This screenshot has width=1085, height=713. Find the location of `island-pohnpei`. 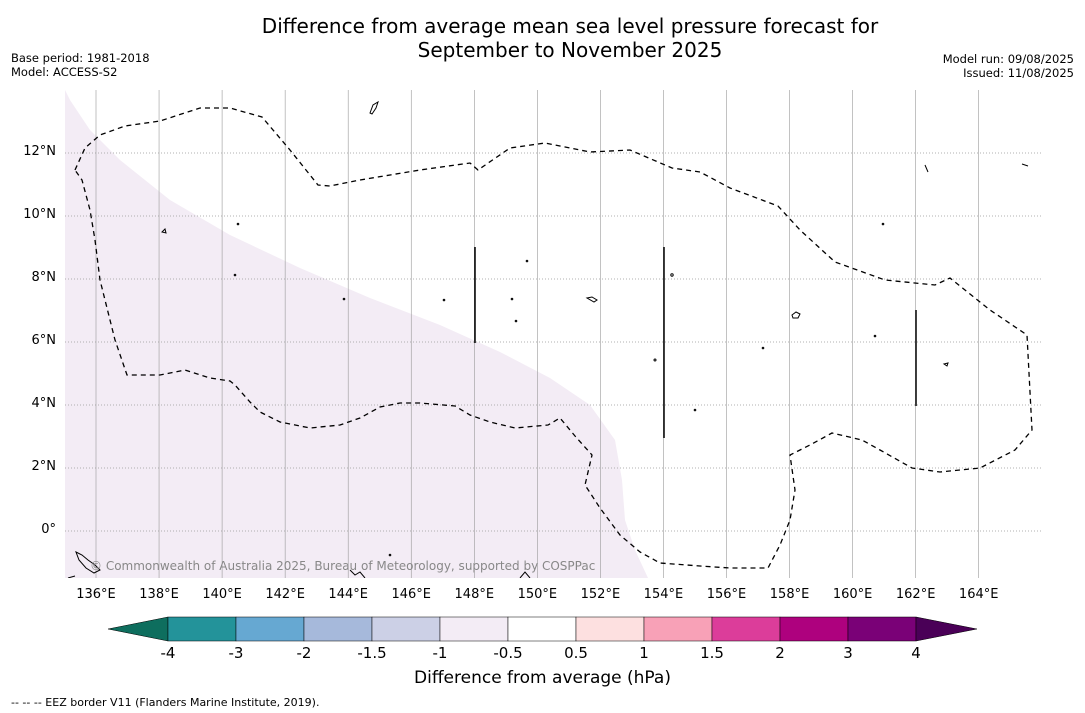

island-pohnpei is located at coordinates (796, 315).